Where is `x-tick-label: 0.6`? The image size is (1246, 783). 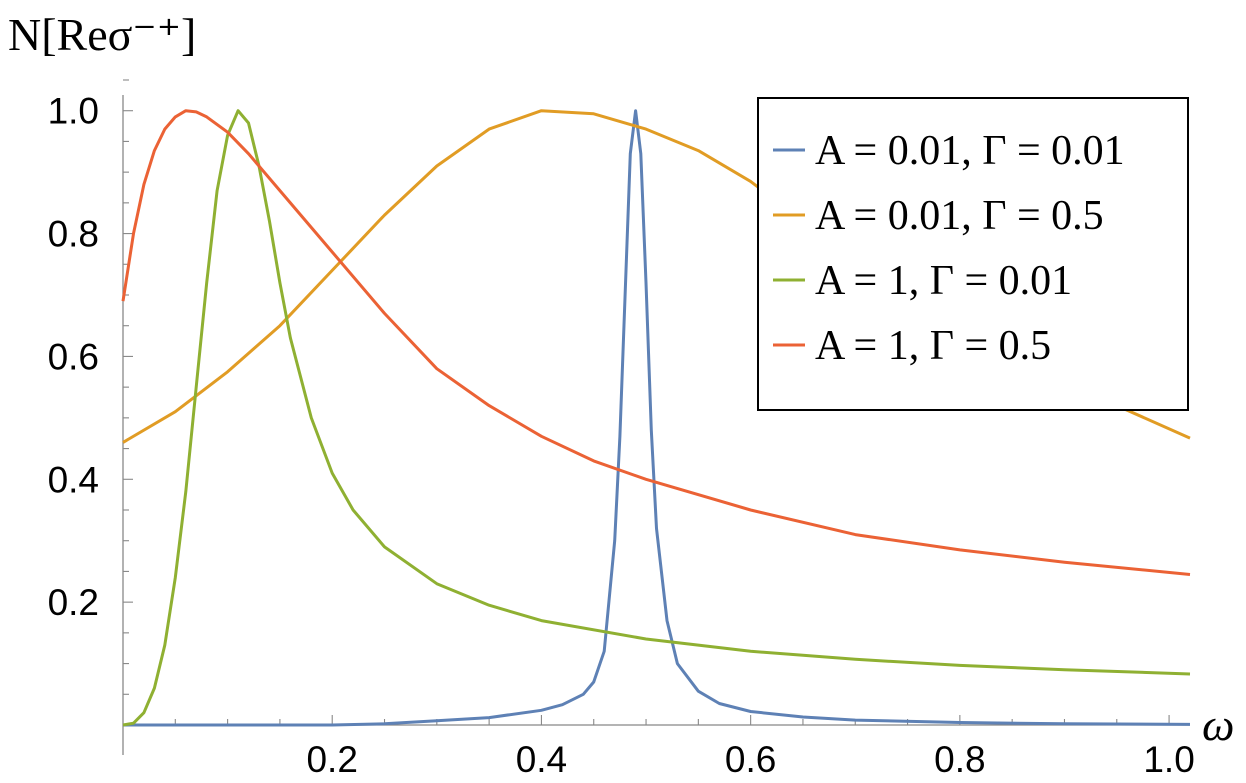
x-tick-label: 0.6 is located at coordinates (750, 759).